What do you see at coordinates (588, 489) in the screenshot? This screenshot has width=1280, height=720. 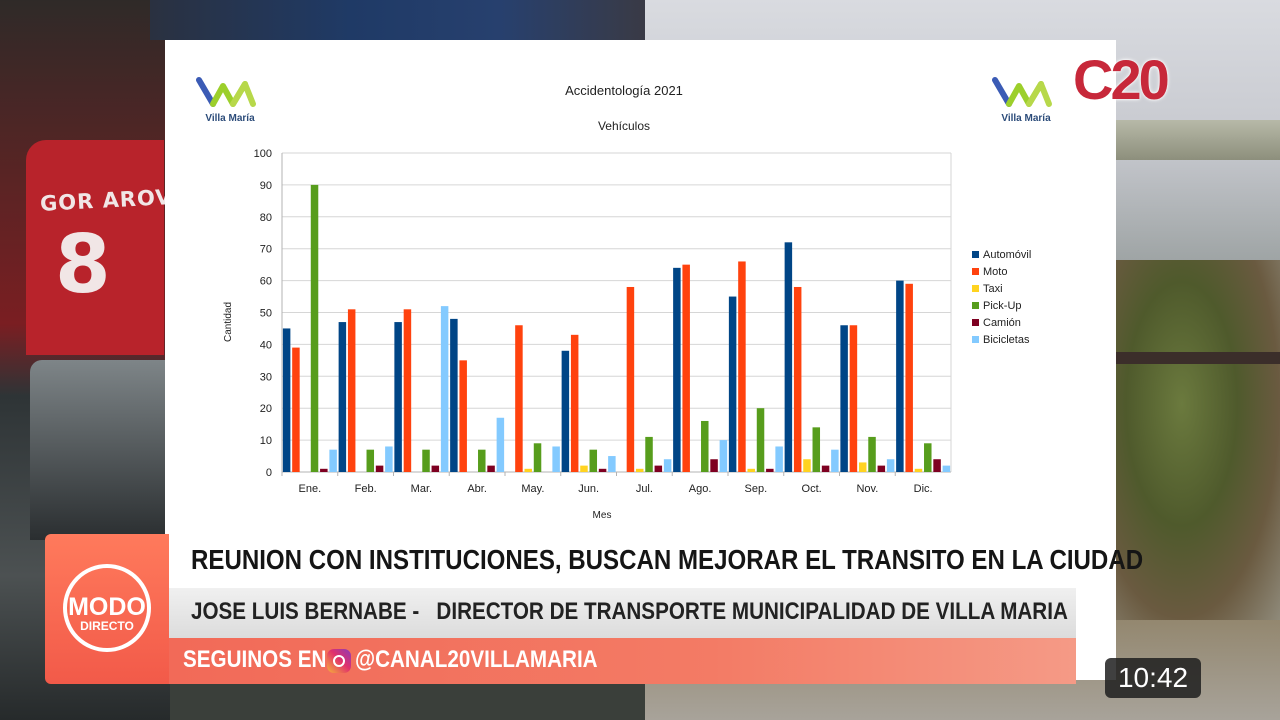 I see `x-tick-label: Jun.` at bounding box center [588, 489].